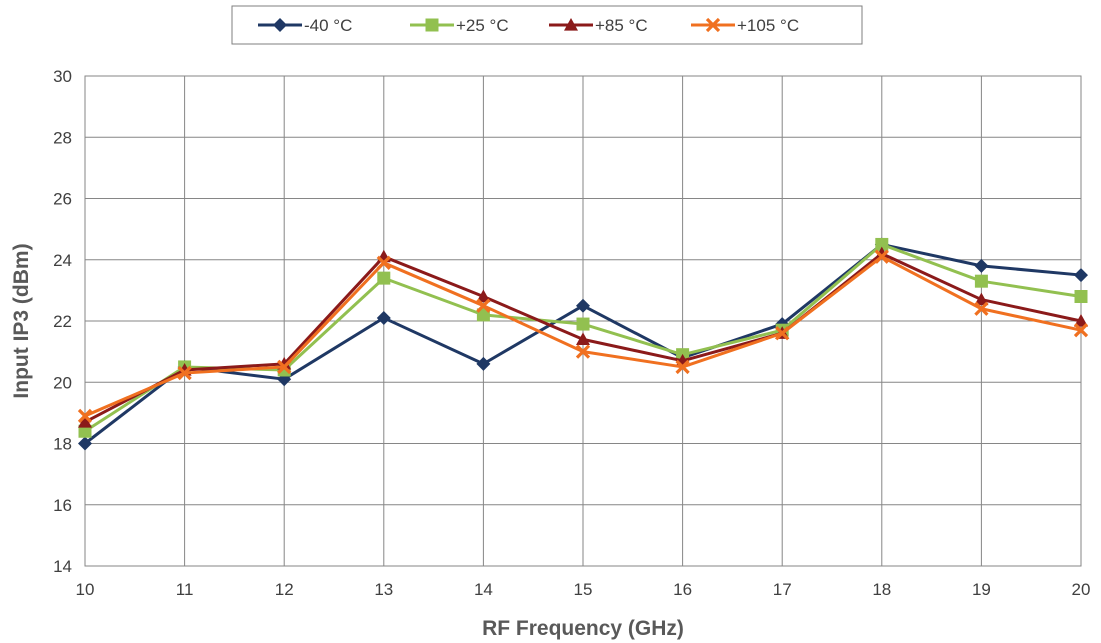 The height and width of the screenshot is (643, 1101). What do you see at coordinates (981, 589) in the screenshot?
I see `x-tick-label: 19` at bounding box center [981, 589].